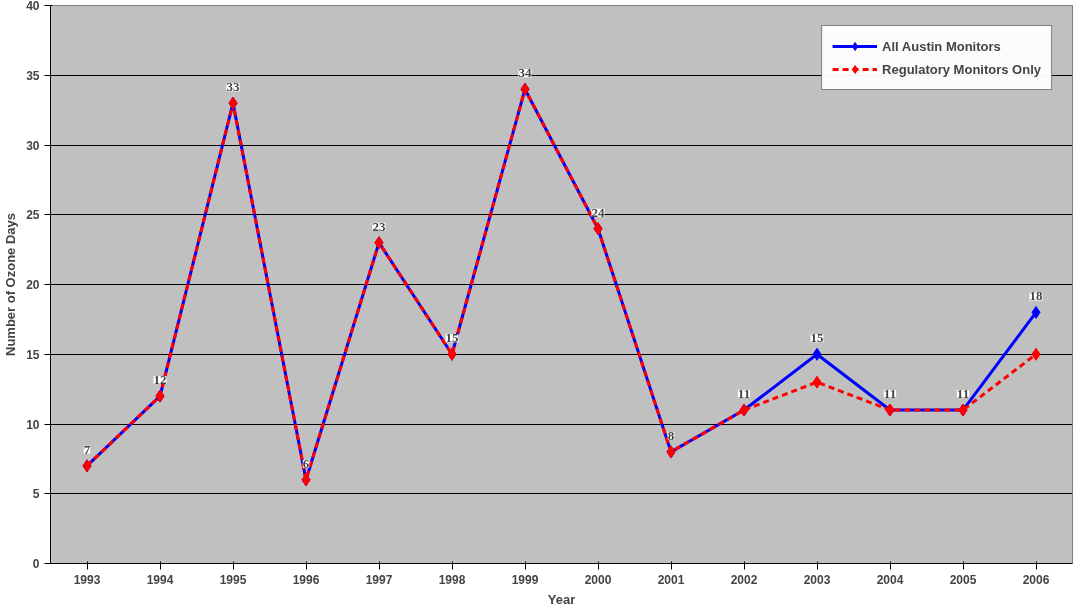 The width and height of the screenshot is (1082, 609). I want to click on legend-label: All Austin Monitors, so click(941, 46).